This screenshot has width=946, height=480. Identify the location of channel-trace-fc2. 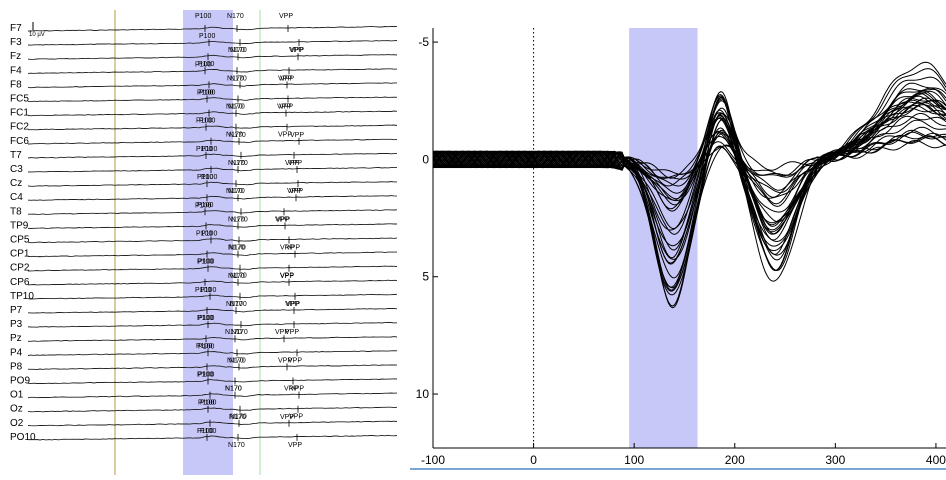
(213, 127).